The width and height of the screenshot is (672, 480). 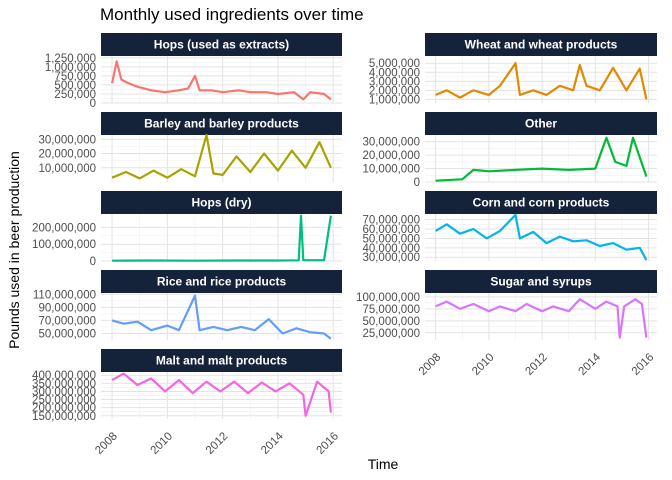 What do you see at coordinates (541, 81) in the screenshot?
I see `panel-wheat-and-wheat-products-series-line` at bounding box center [541, 81].